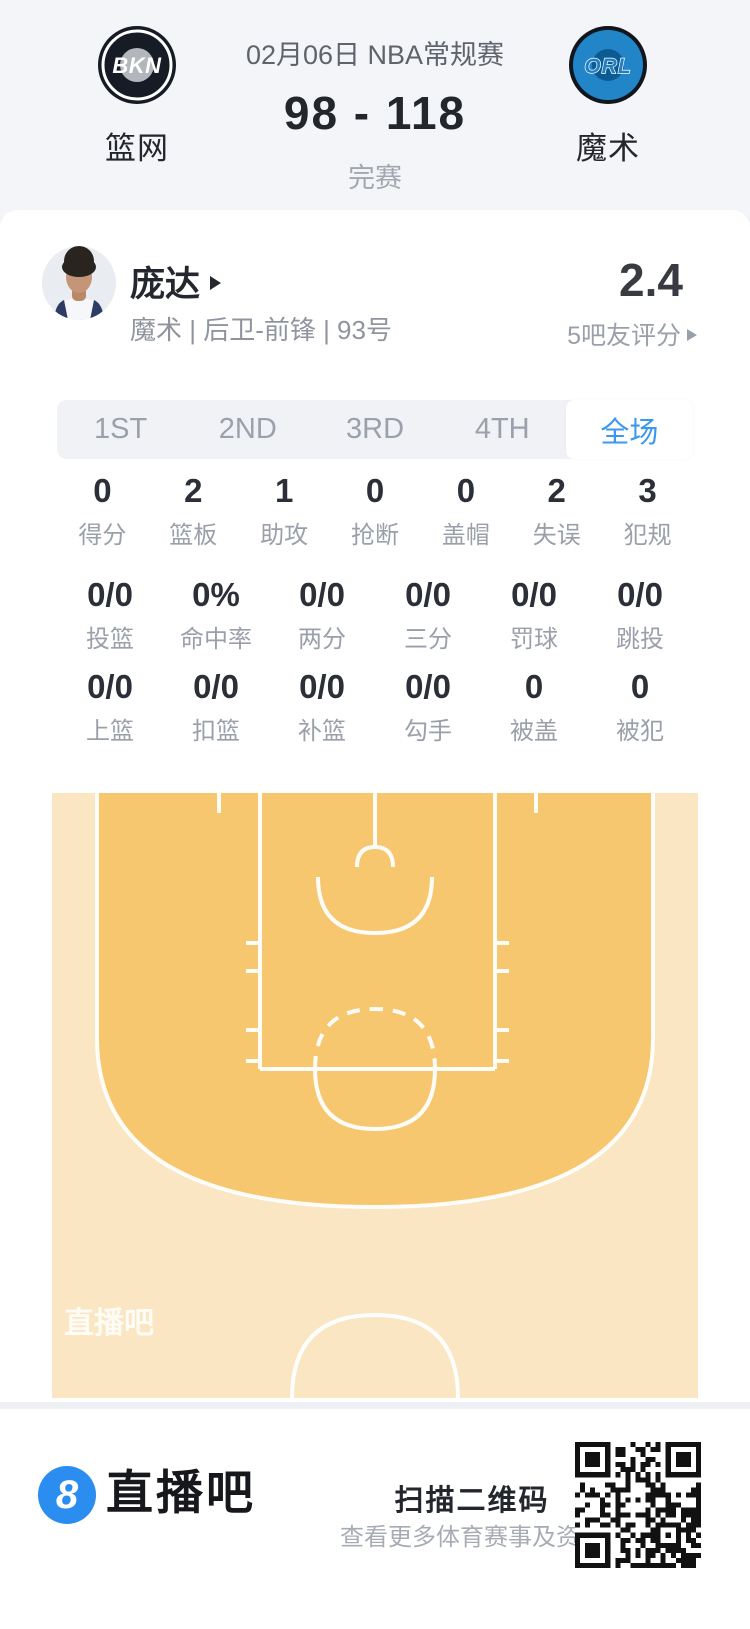 This screenshot has width=750, height=1629. I want to click on stat-jumpshot: 0/0 跳投, so click(640, 614).